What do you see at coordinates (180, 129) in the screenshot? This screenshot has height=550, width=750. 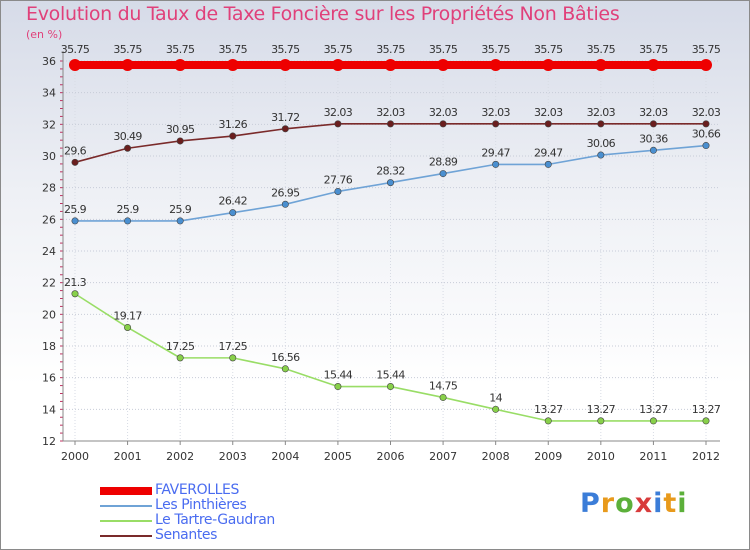 I see `data-label: 30.95` at bounding box center [180, 129].